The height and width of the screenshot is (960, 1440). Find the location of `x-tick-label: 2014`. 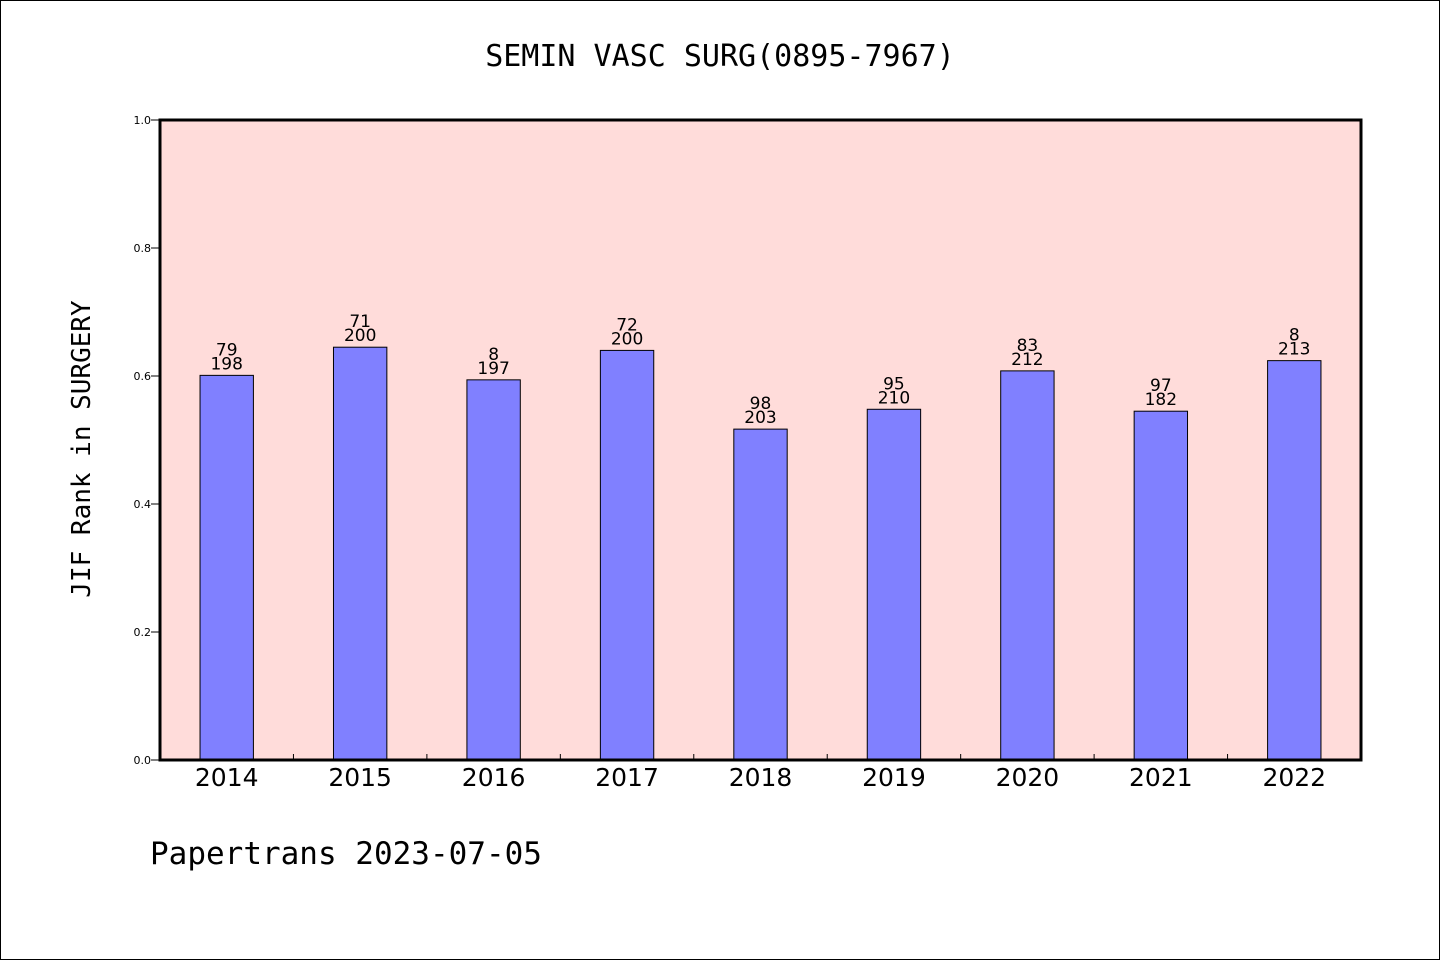

x-tick-label: 2014 is located at coordinates (227, 777).